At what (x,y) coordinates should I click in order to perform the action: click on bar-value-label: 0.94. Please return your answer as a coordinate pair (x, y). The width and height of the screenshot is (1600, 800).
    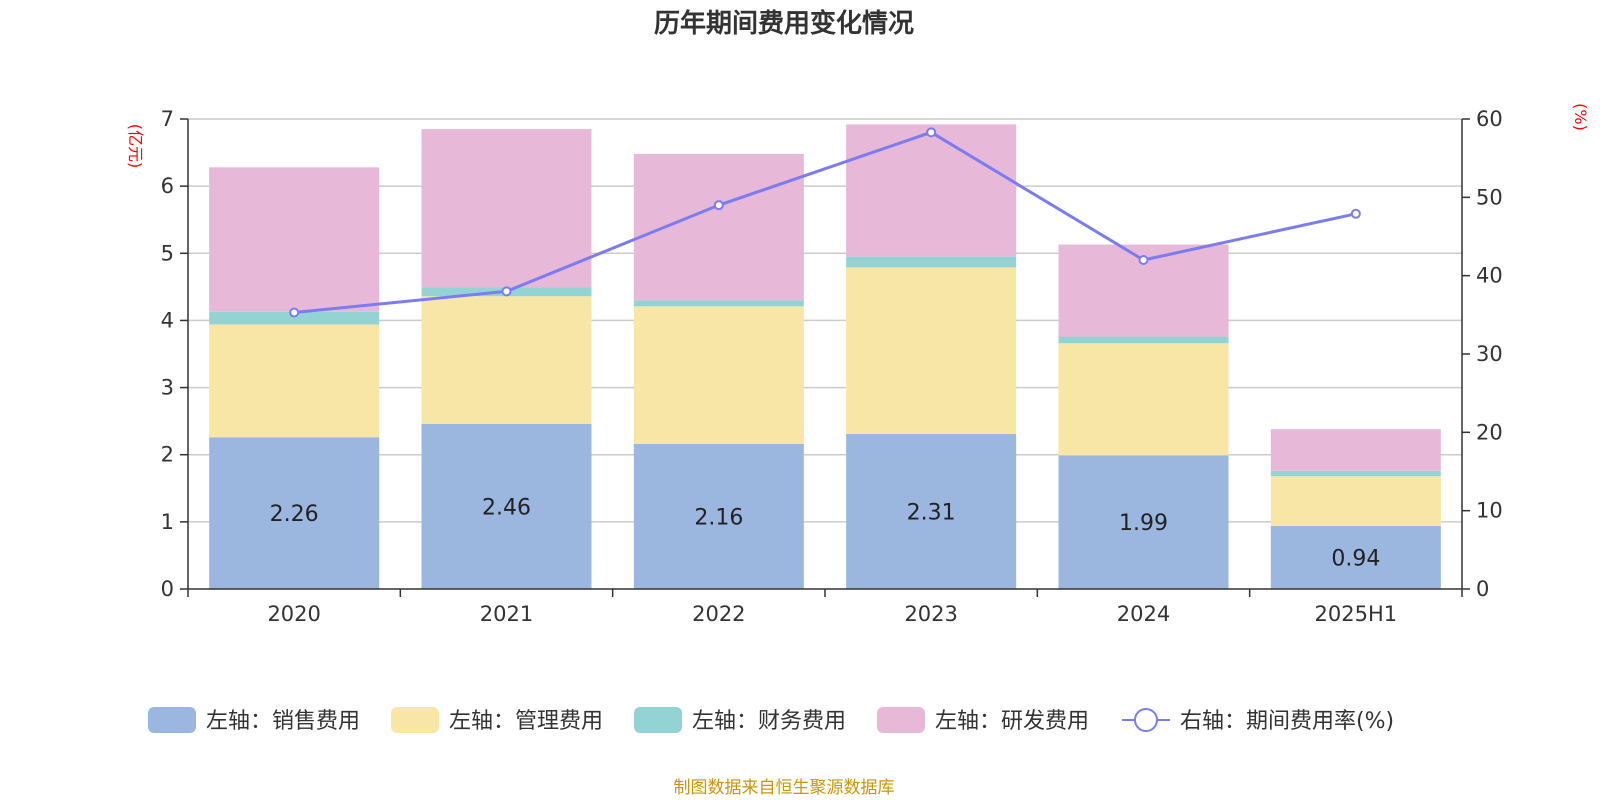
    Looking at the image, I should click on (1355, 558).